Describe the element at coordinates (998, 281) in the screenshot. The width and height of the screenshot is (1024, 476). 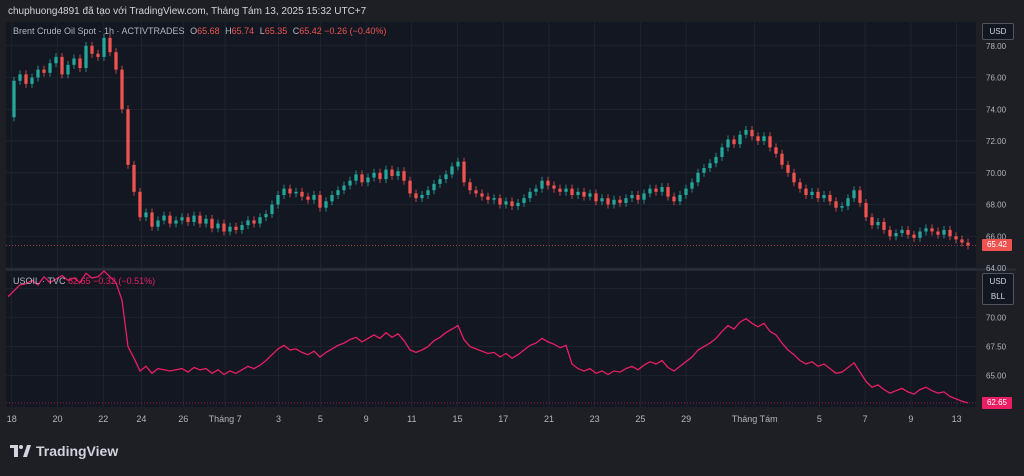
I see `usoil-currency-button: USD` at that location.